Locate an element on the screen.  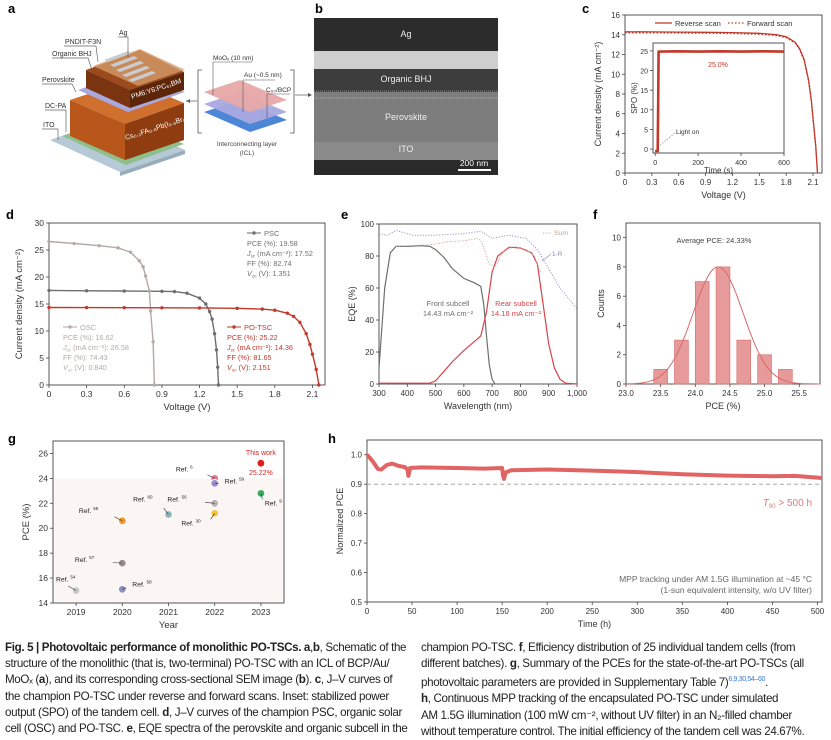
label-ag: Ag is located at coordinates (123, 33).